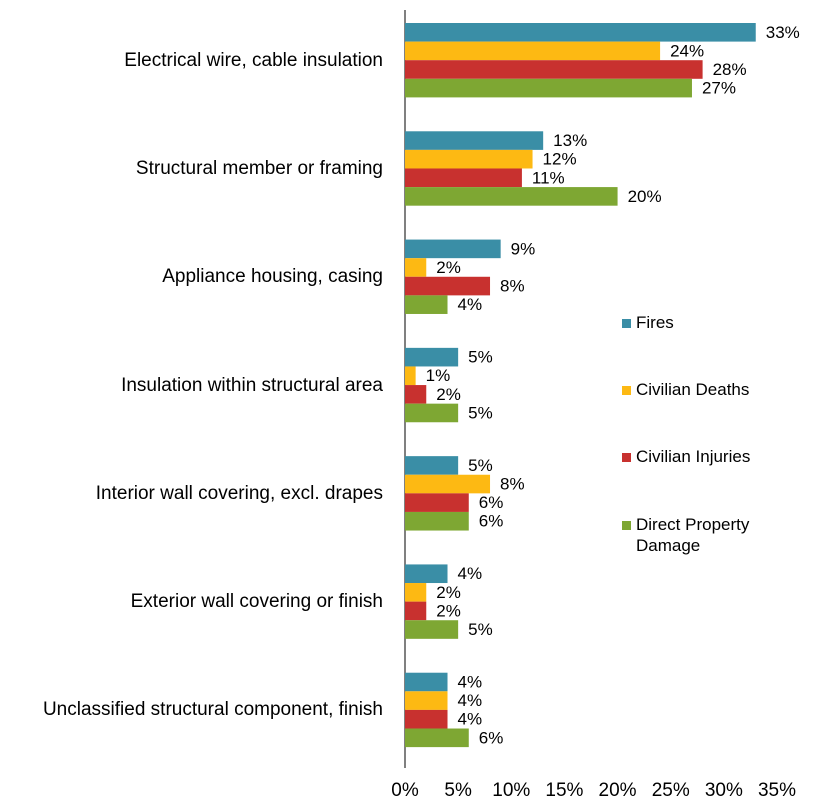  I want to click on category-label: Interior wall covering, excl. drapes, so click(239, 493).